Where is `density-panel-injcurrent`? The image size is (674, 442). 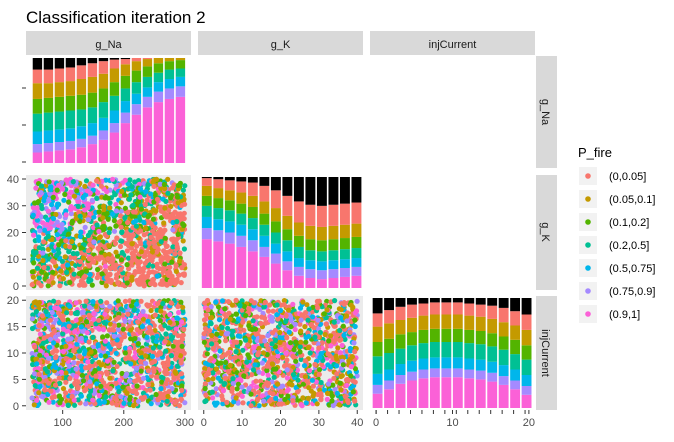 density-panel-injcurrent is located at coordinates (452, 353).